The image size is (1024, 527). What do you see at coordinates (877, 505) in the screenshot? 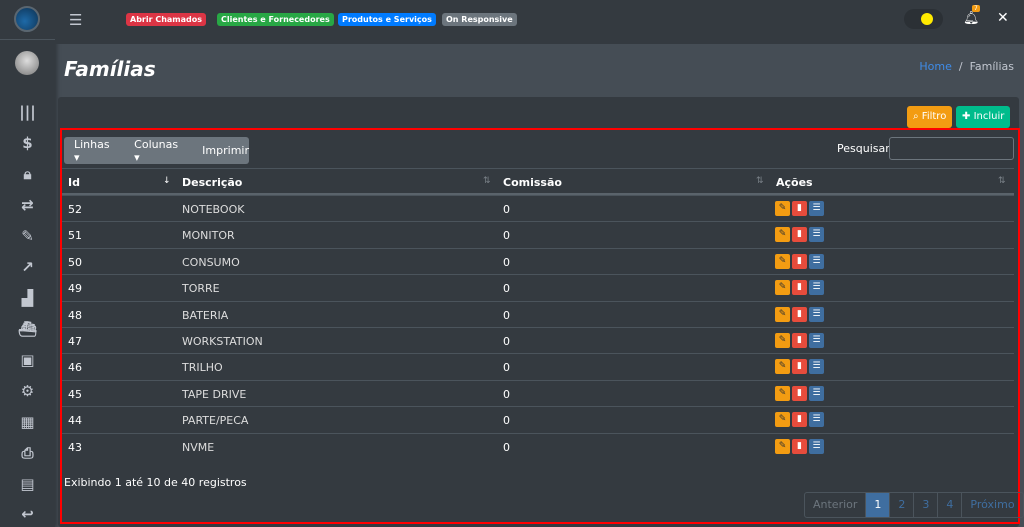
I see `page-1: 1` at bounding box center [877, 505].